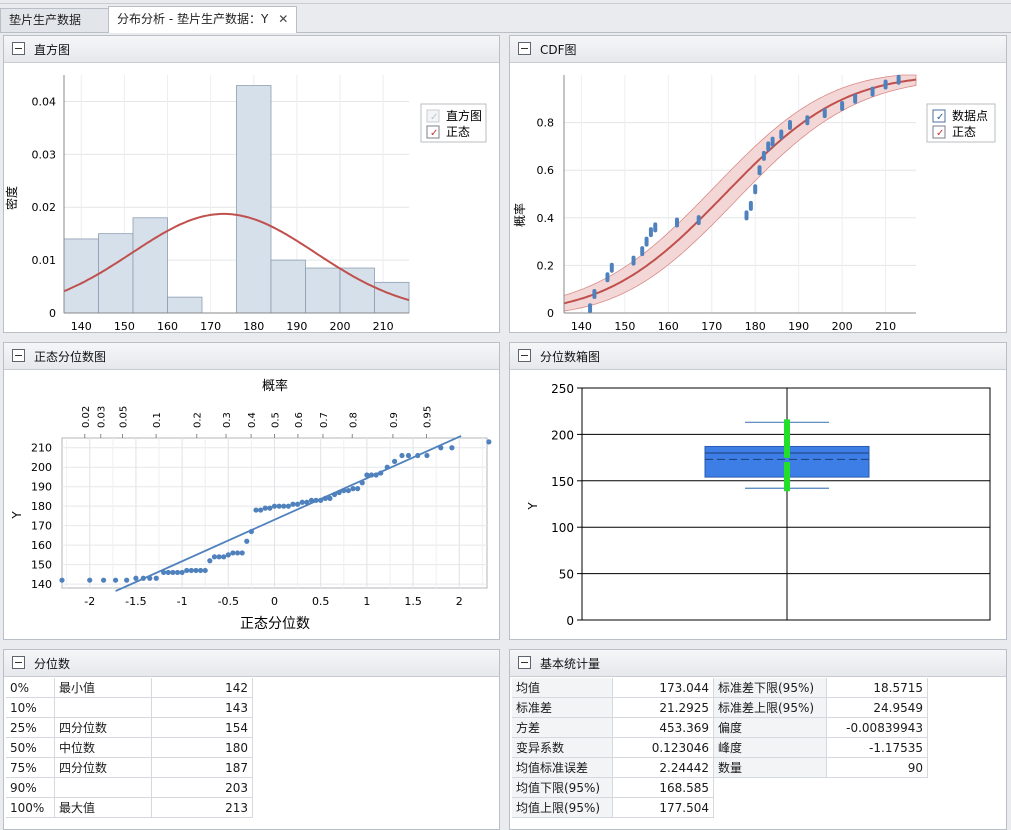  I want to click on quantile-label: 中位数, so click(103, 747).